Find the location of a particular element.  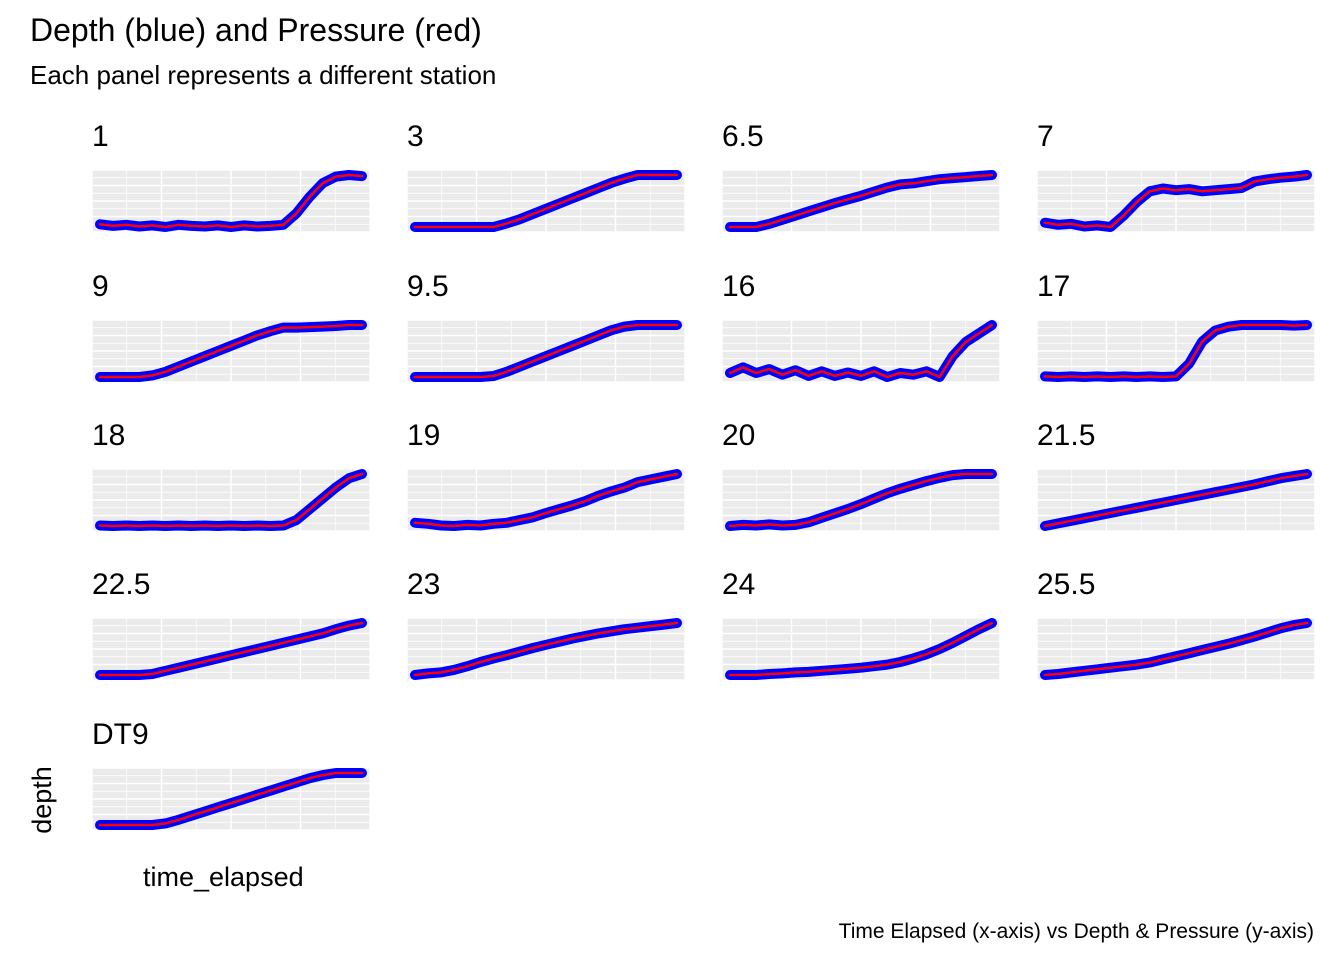

facet-label: 25.5 is located at coordinates (1066, 584).